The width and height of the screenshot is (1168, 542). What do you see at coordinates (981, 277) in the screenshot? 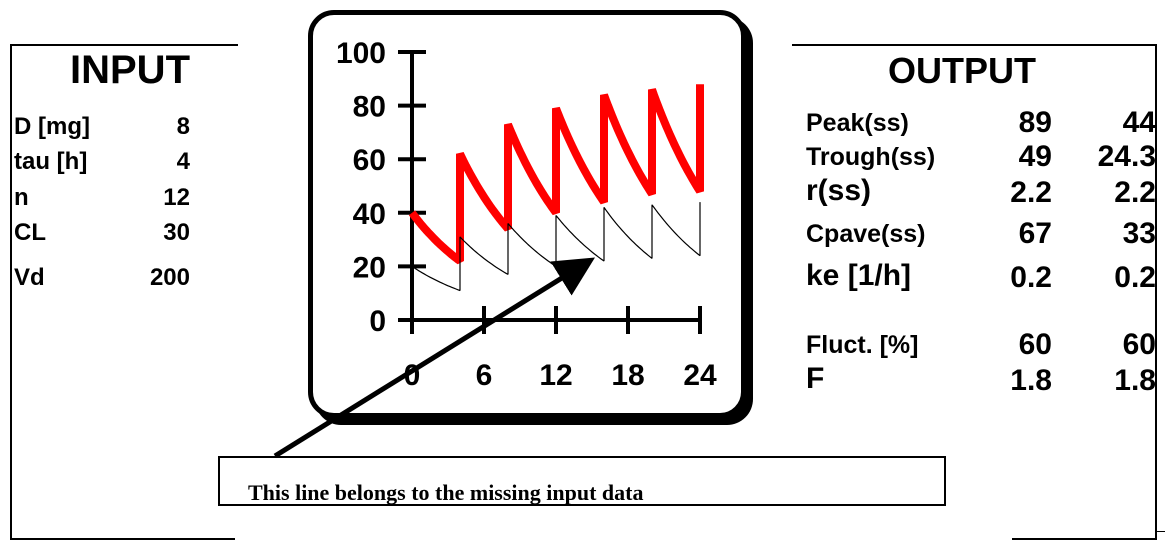
I see `output-row-ke: ke [1/h] 0.2 0.2` at bounding box center [981, 277].